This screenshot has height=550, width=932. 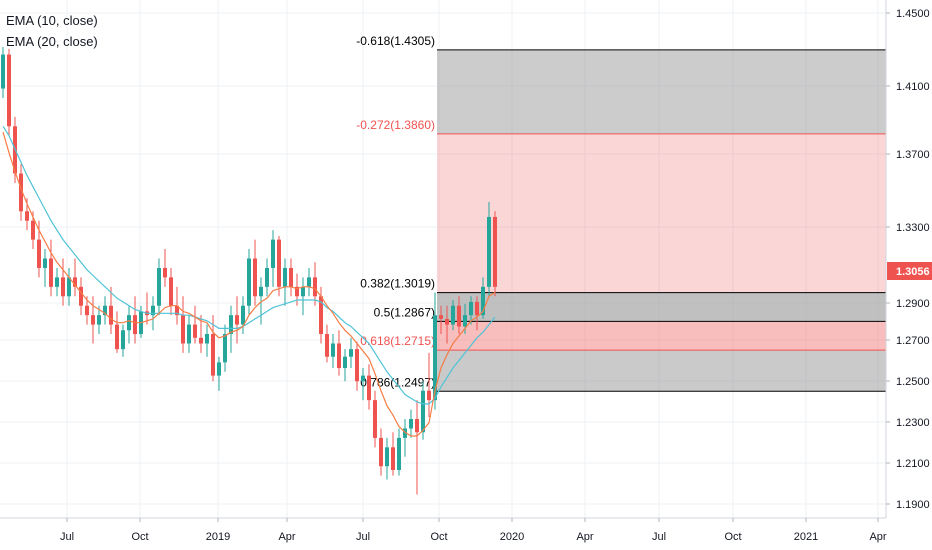 I want to click on price-tick-label: 1.3300, so click(x=913, y=228).